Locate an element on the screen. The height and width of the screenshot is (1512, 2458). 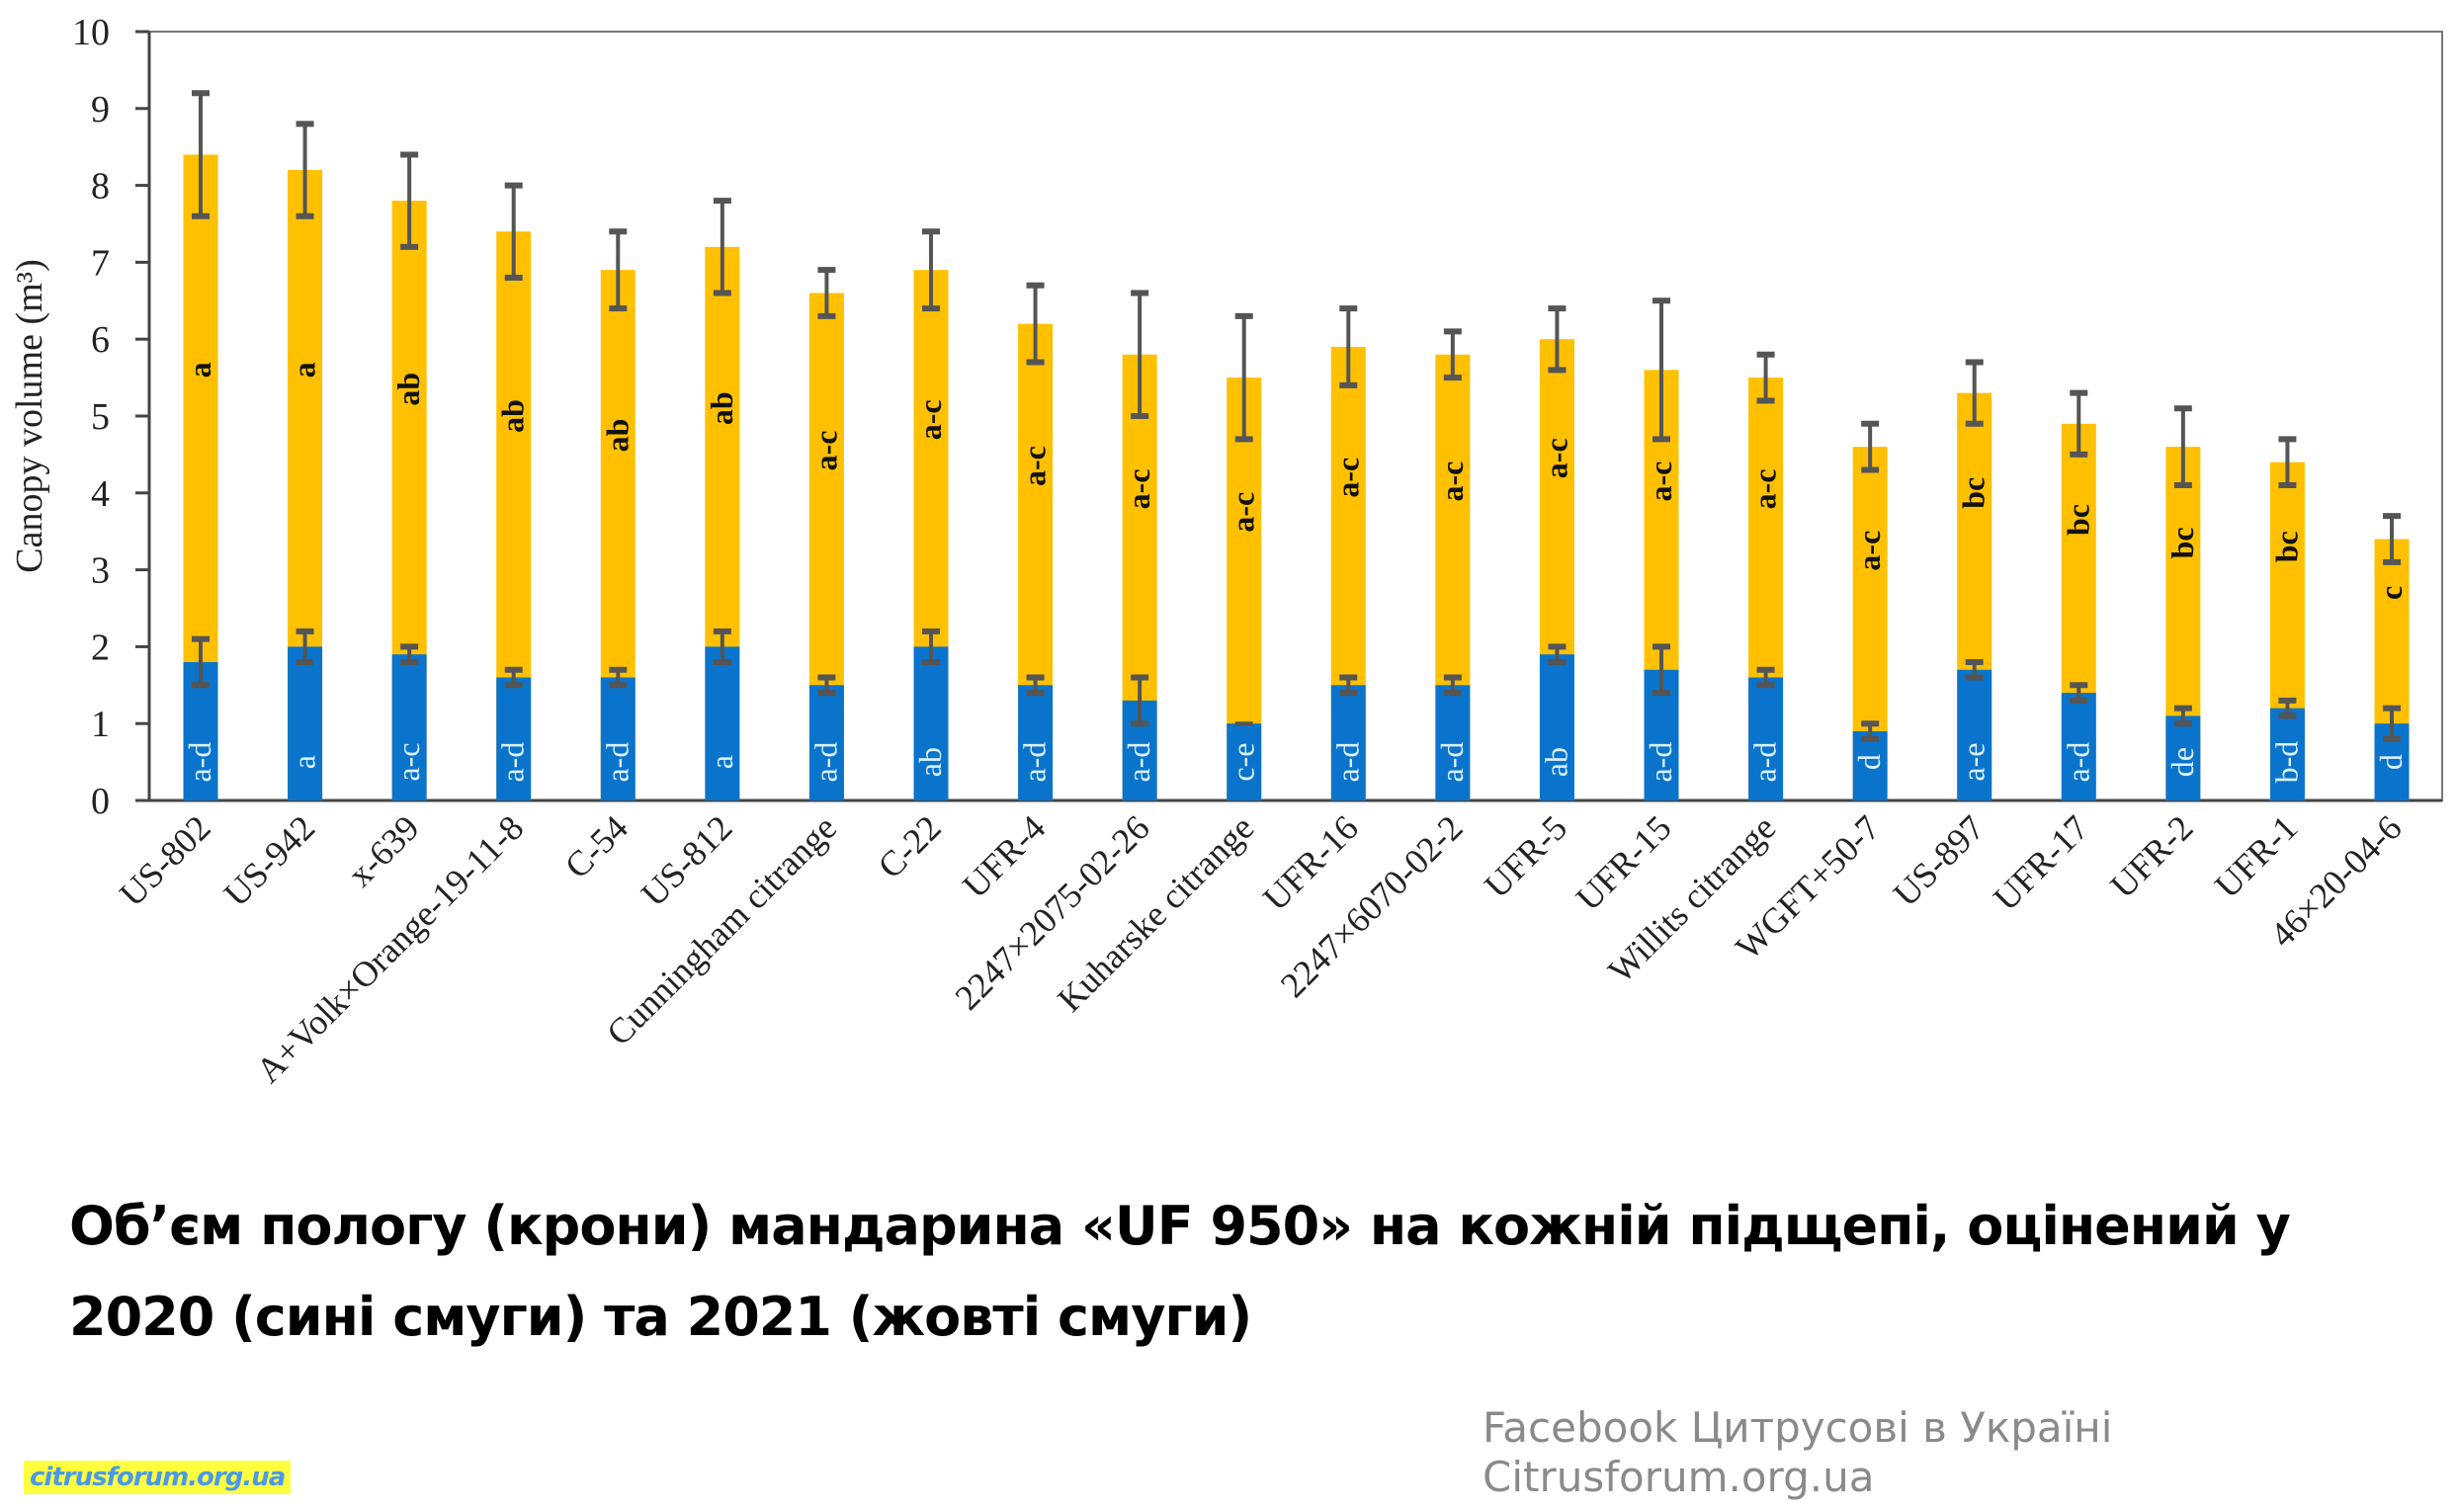
x-tick-label: x-639 is located at coordinates (383, 850).